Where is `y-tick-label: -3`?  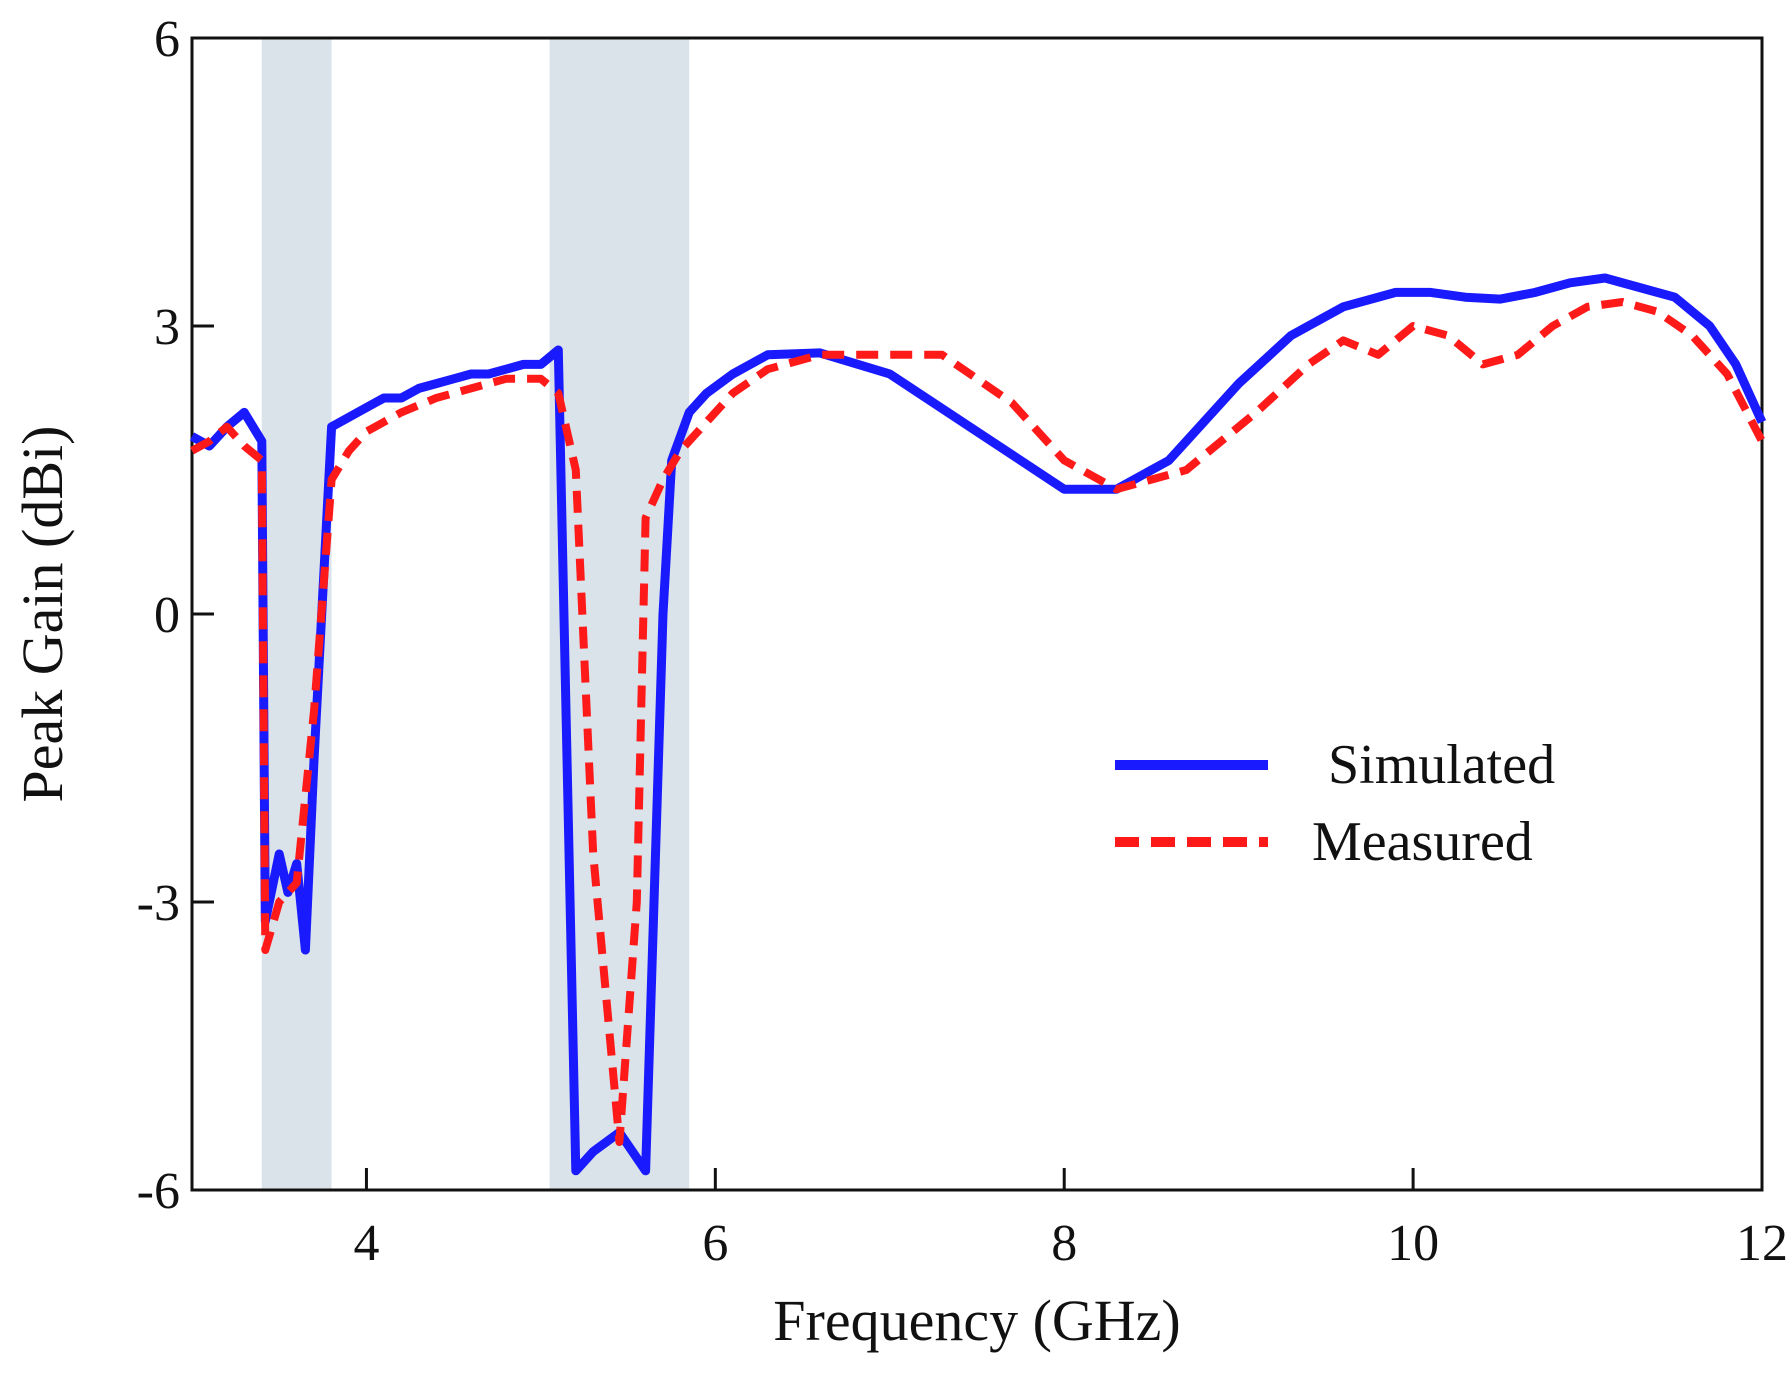
y-tick-label: -3 is located at coordinates (158, 903).